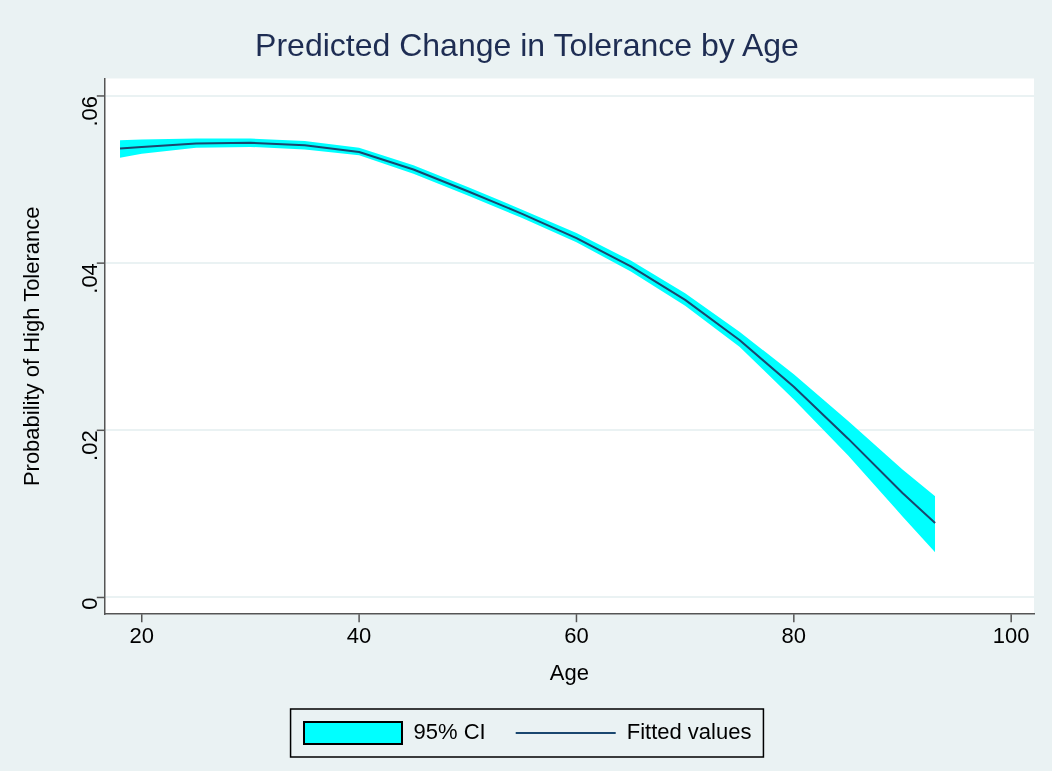 This screenshot has width=1052, height=771. What do you see at coordinates (32, 346) in the screenshot?
I see `y-axis-title: Probability of High Tolerance` at bounding box center [32, 346].